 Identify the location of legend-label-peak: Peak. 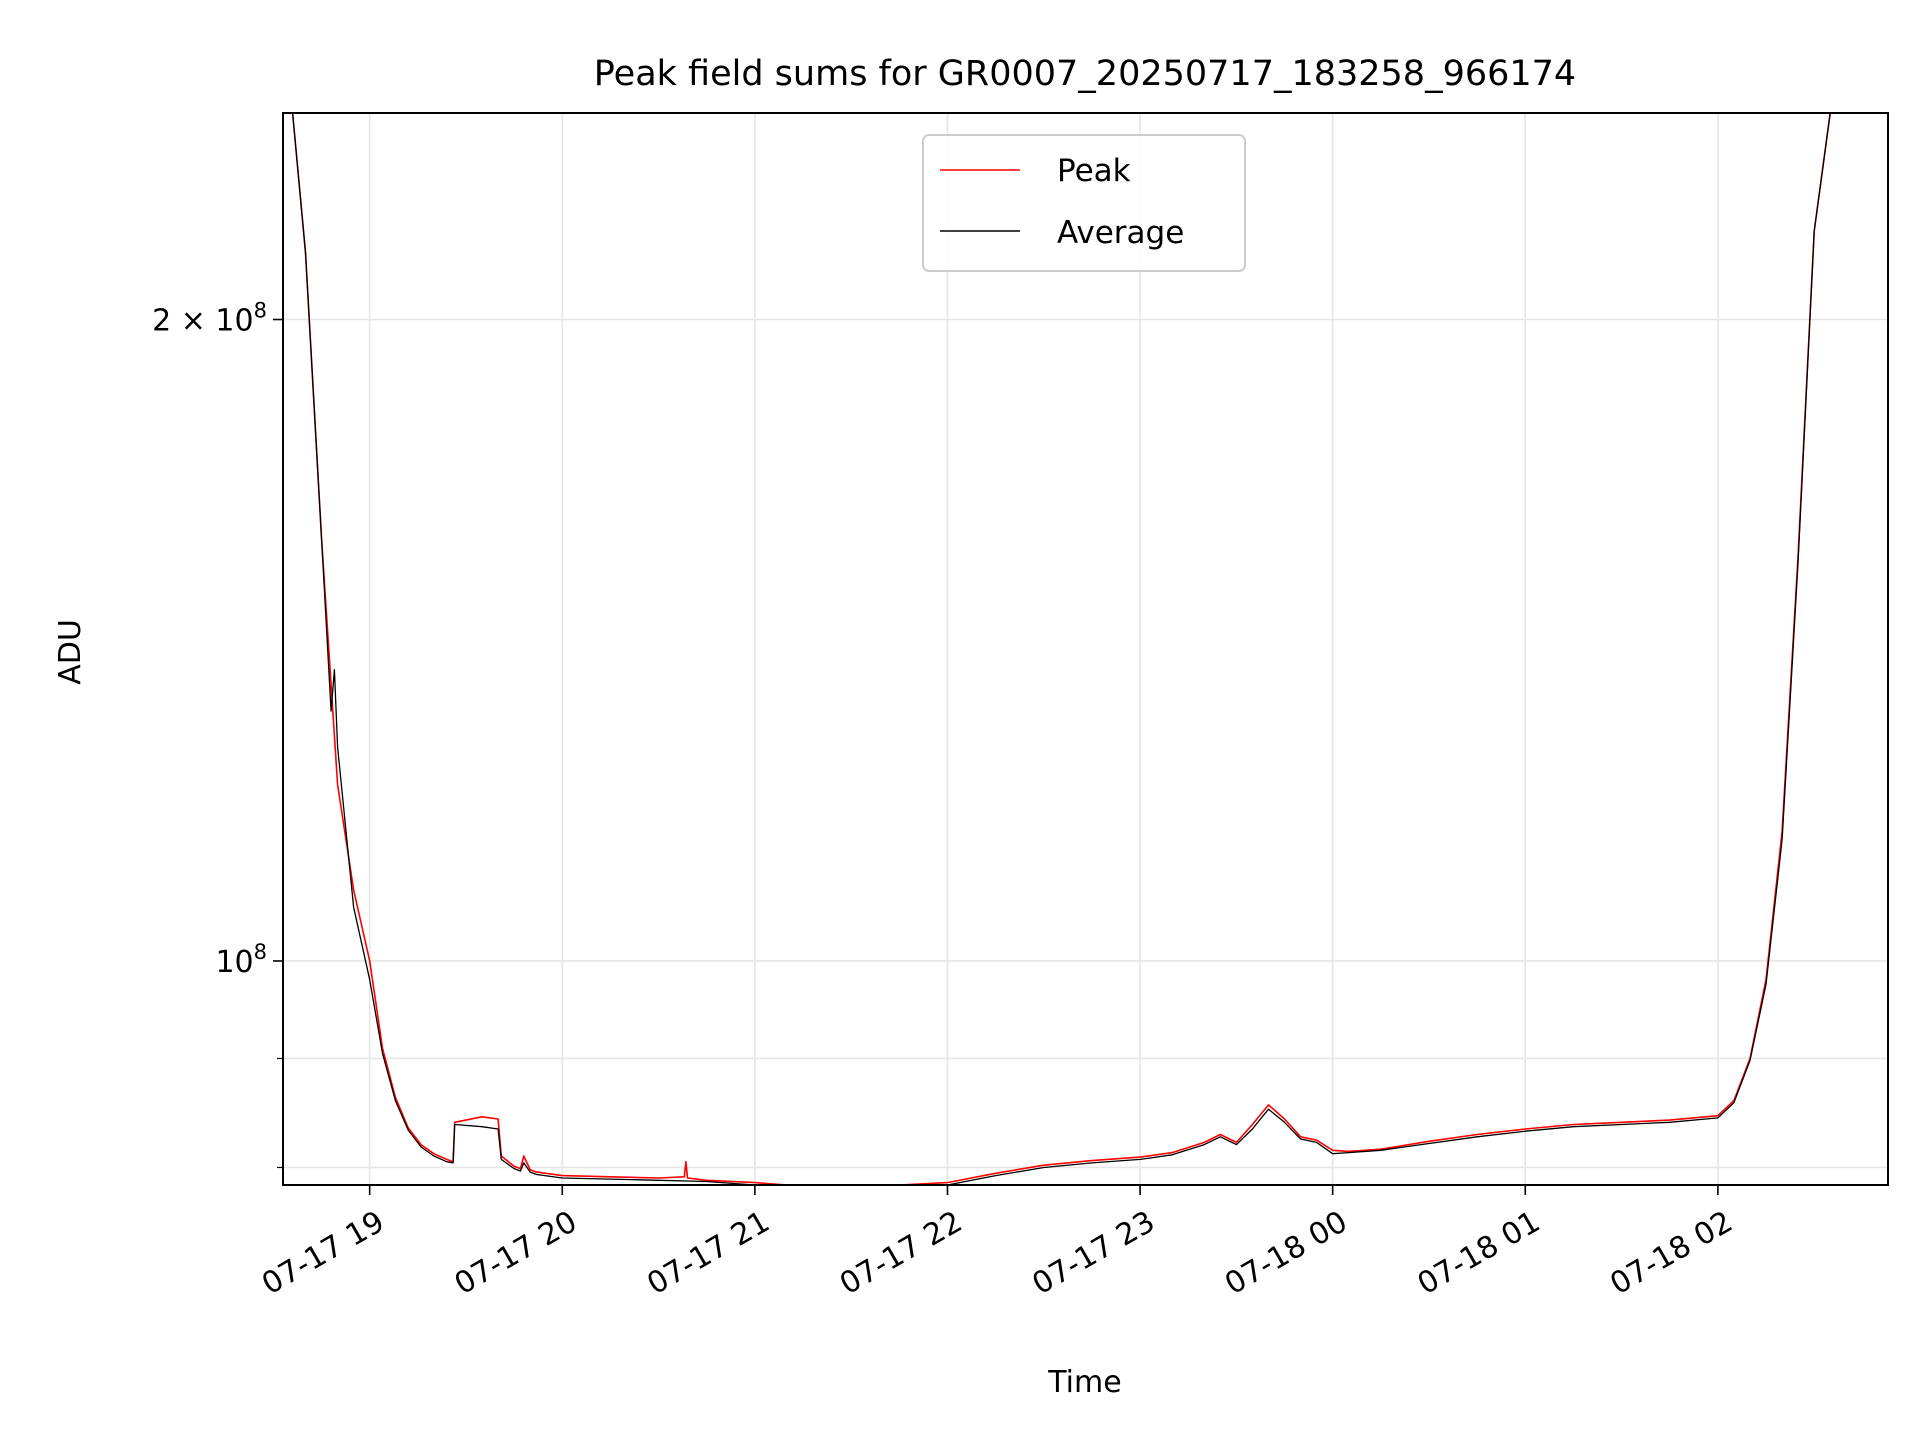
(1094, 171).